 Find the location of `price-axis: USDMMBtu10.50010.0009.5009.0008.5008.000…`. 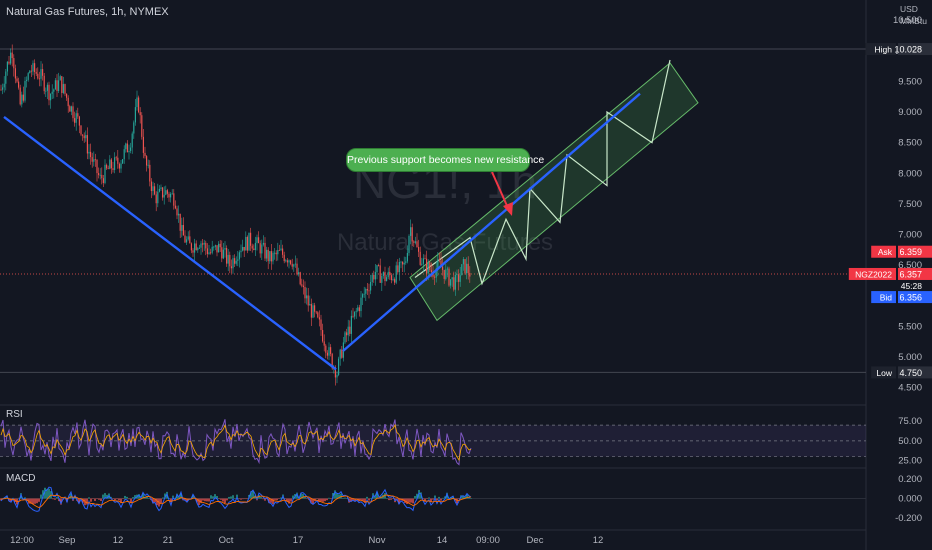

price-axis: USDMMBtu10.50010.0009.5009.0008.5008.000… is located at coordinates (890, 264).